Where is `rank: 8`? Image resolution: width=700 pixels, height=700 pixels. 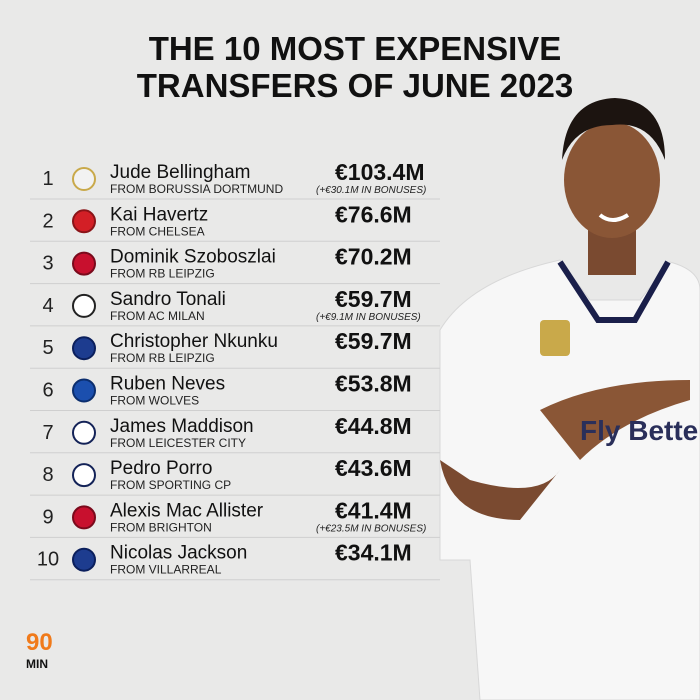
rank: 8 is located at coordinates (47, 475).